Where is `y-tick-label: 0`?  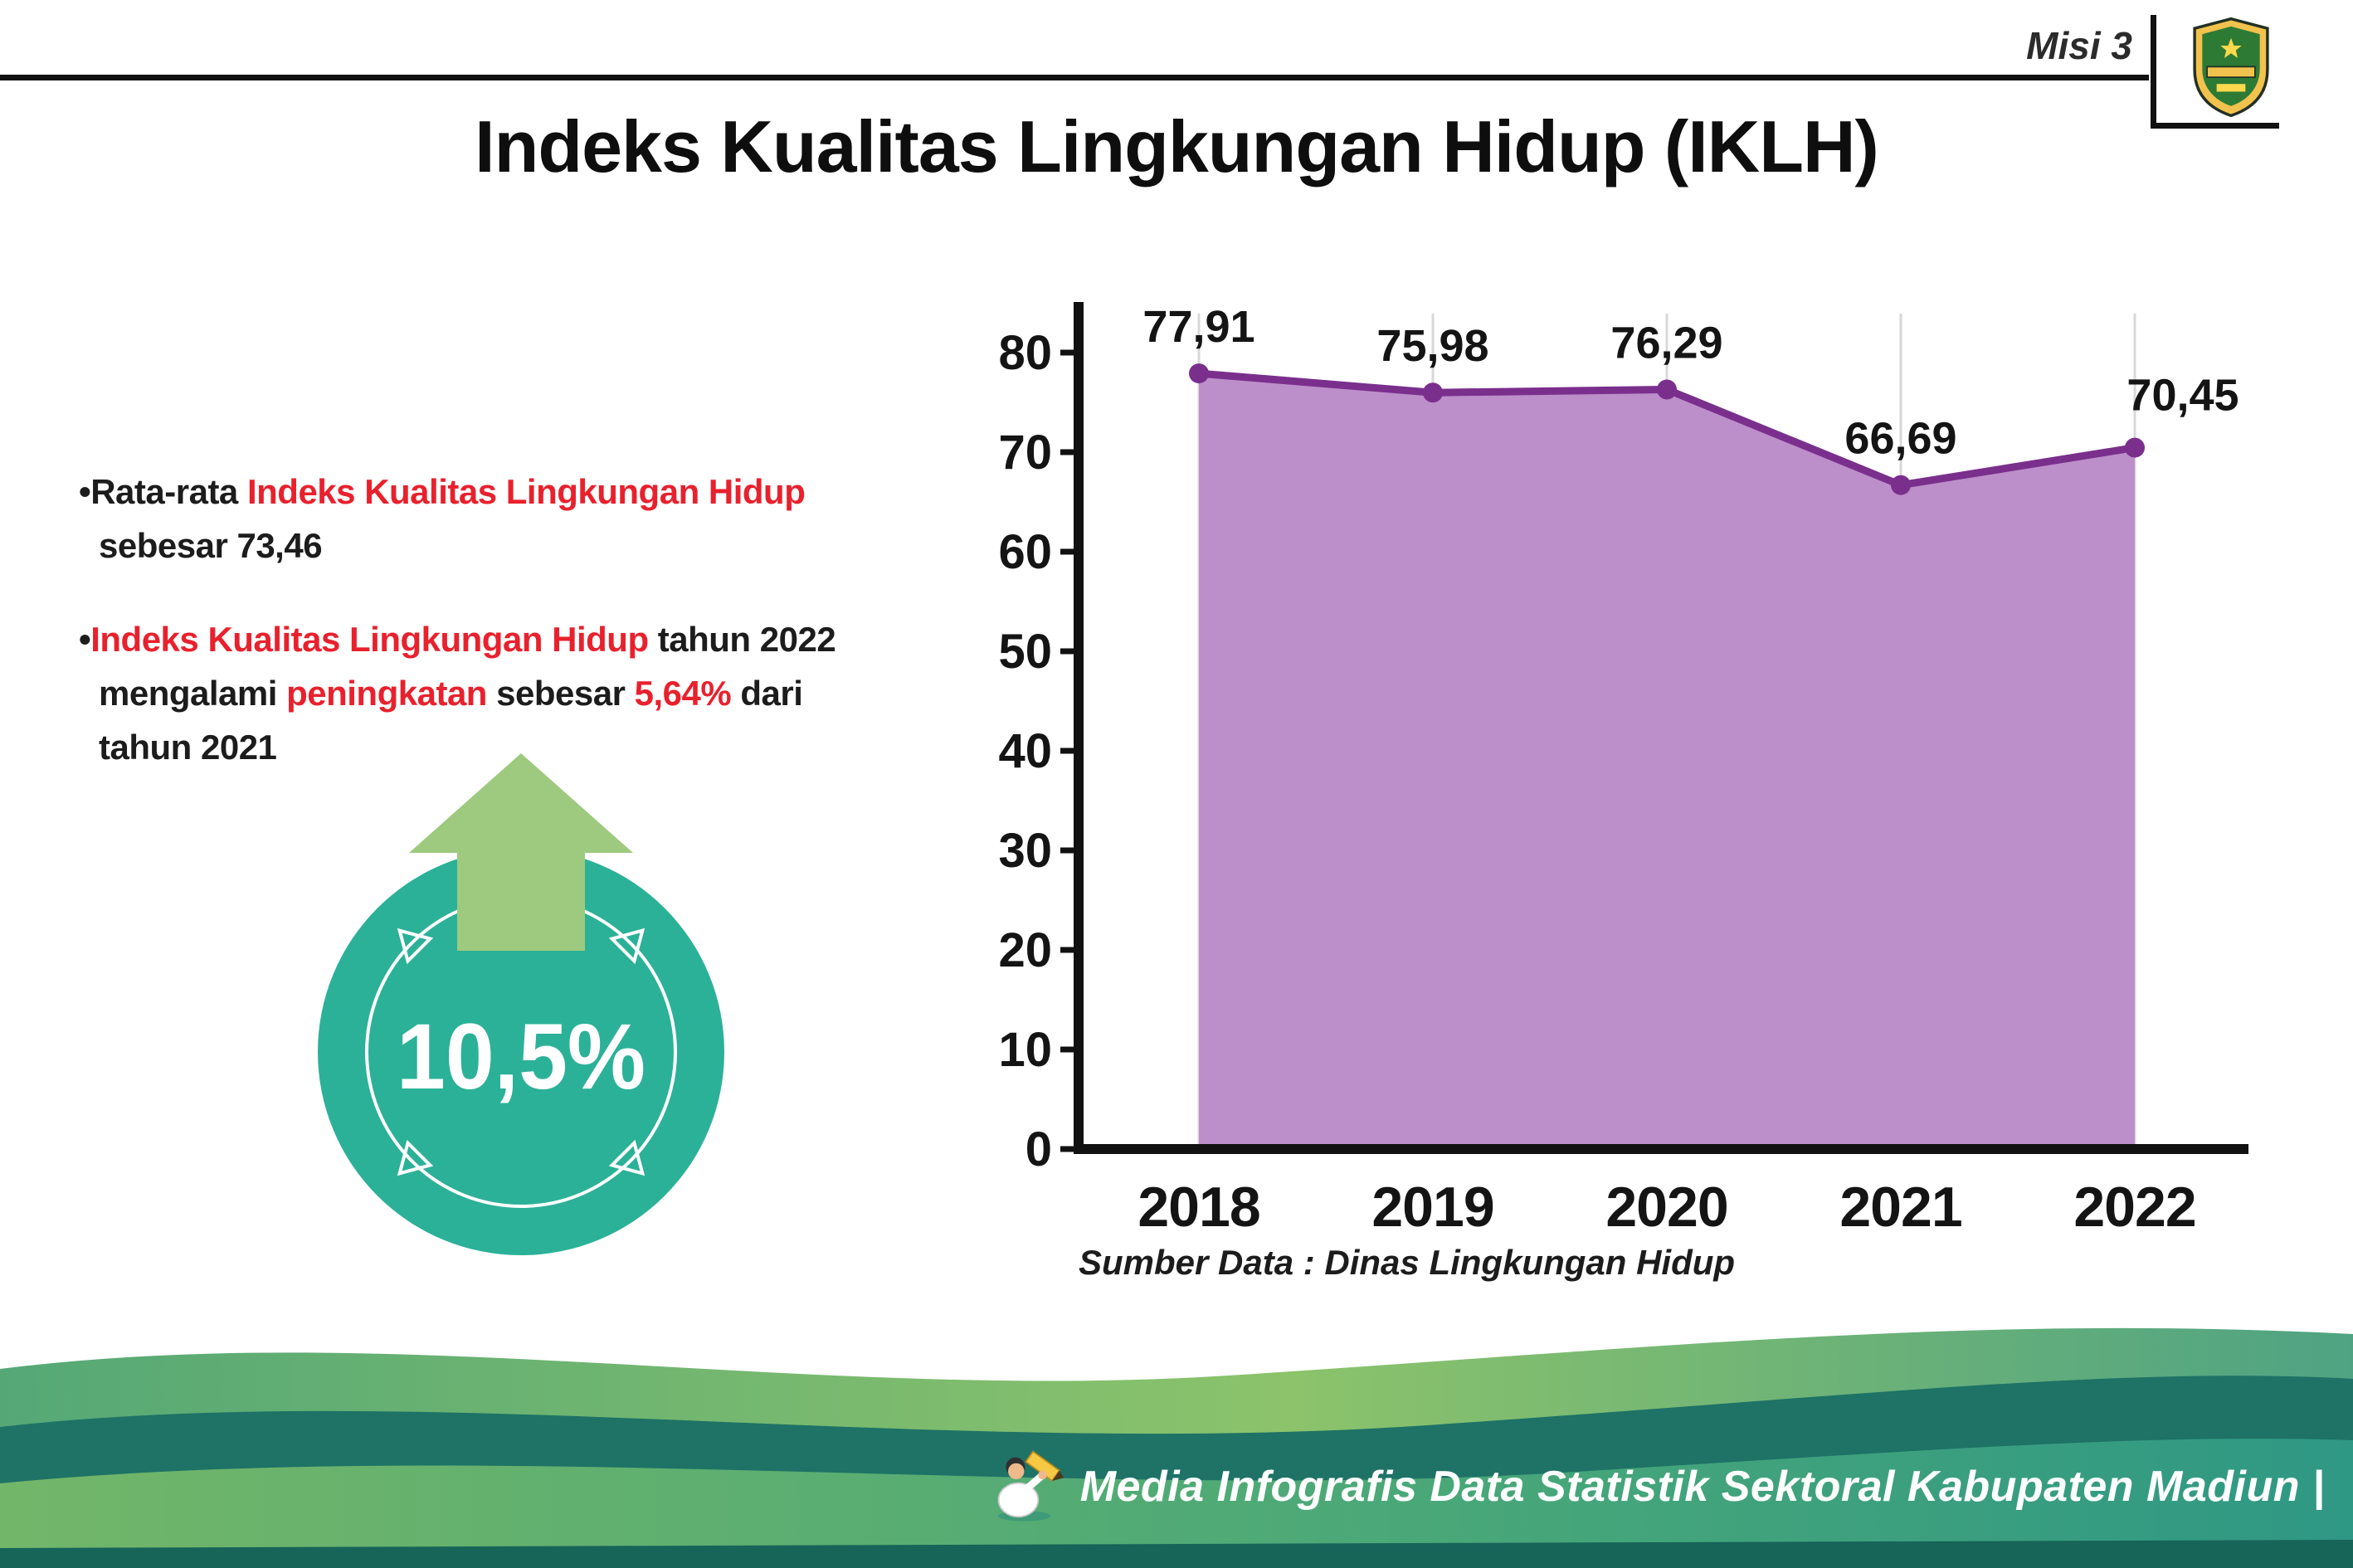 y-tick-label: 0 is located at coordinates (1038, 1149).